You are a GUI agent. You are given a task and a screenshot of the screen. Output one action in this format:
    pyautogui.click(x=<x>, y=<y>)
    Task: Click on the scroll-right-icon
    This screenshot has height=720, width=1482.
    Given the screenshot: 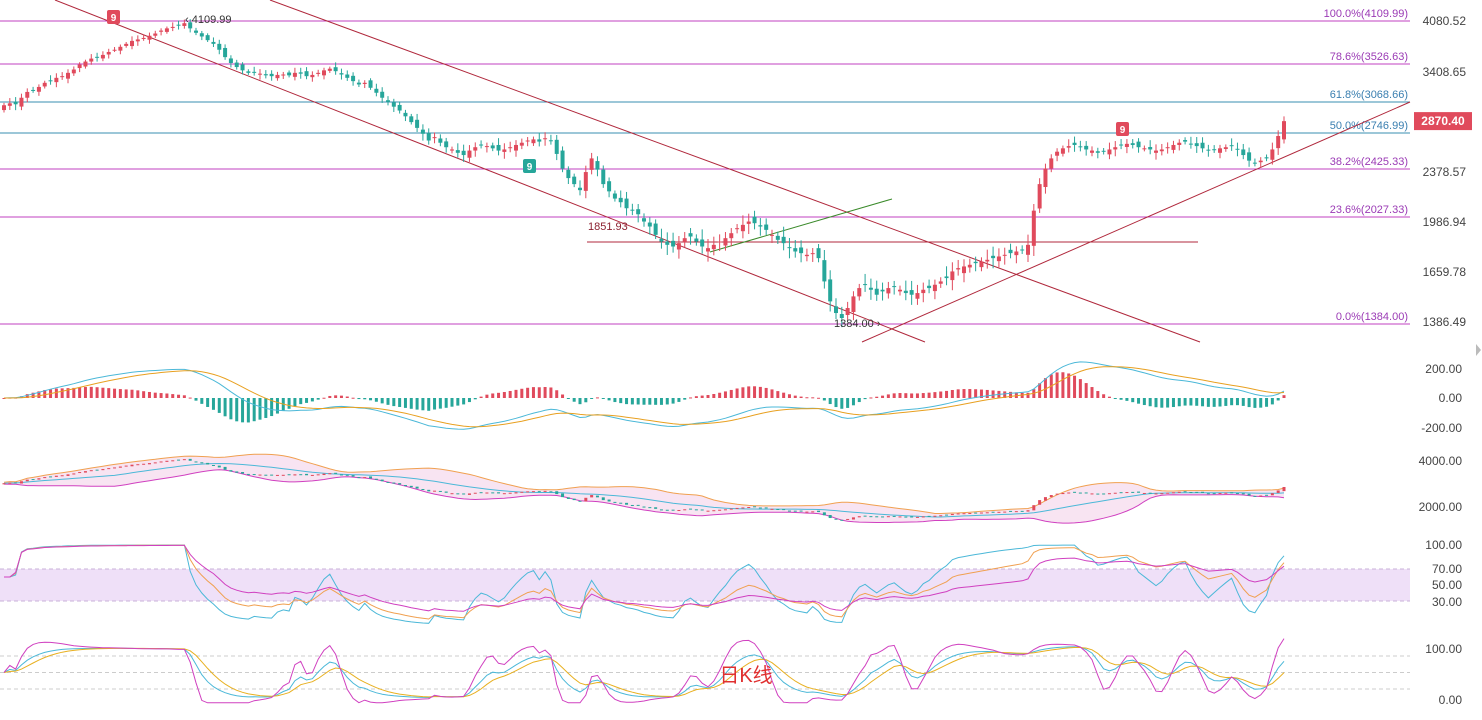 What is the action you would take?
    pyautogui.click(x=1478, y=350)
    